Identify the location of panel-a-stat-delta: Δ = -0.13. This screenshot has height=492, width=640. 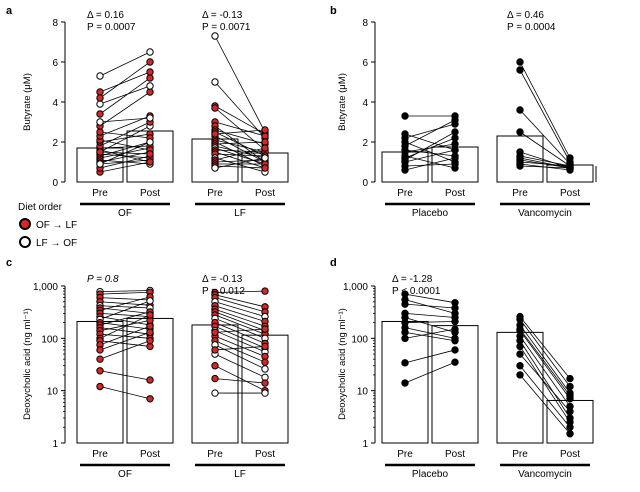
(222, 15).